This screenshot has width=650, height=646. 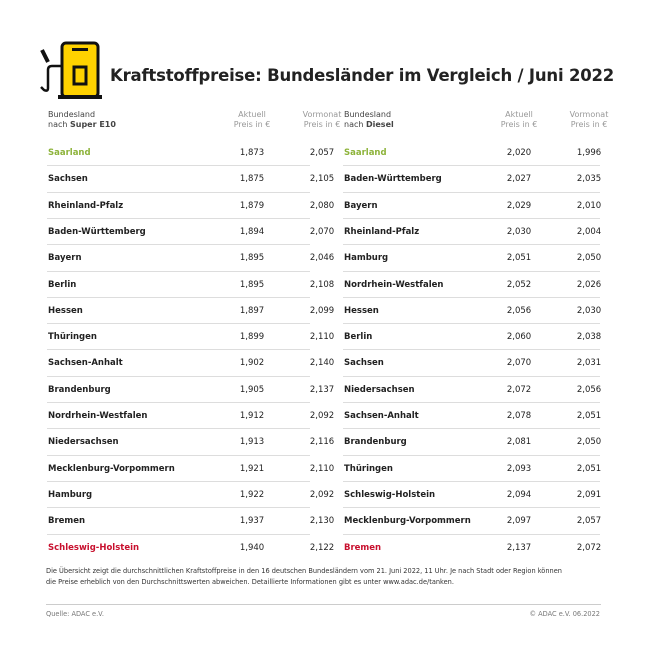 I want to click on previous-price: 2,038, so click(x=589, y=337).